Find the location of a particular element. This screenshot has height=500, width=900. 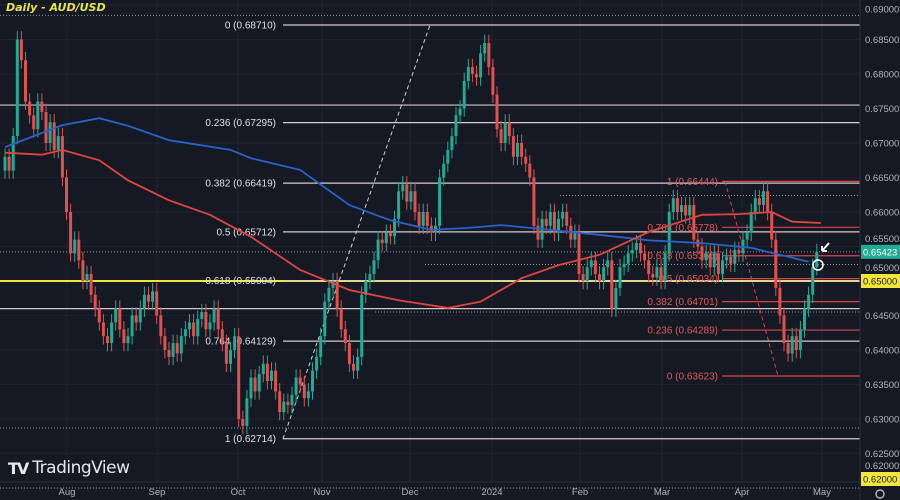

time-tick-label: Aug is located at coordinates (67, 492).